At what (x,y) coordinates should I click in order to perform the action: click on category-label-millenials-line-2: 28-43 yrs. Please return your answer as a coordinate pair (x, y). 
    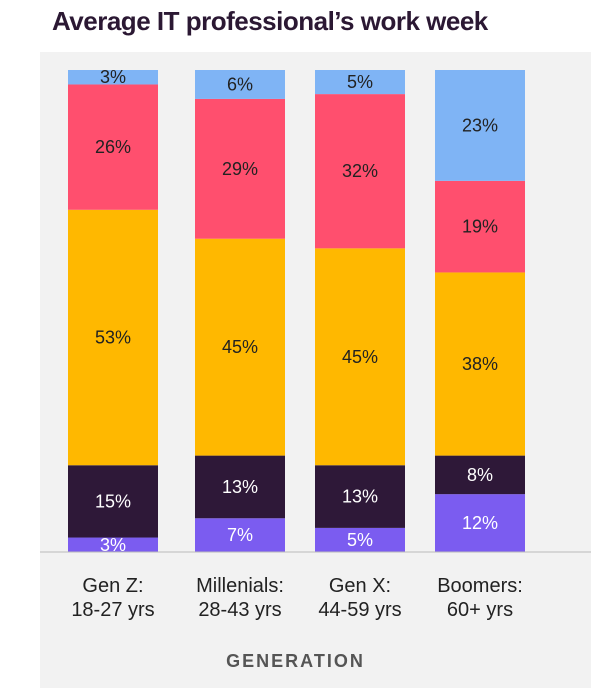
    Looking at the image, I should click on (239, 610).